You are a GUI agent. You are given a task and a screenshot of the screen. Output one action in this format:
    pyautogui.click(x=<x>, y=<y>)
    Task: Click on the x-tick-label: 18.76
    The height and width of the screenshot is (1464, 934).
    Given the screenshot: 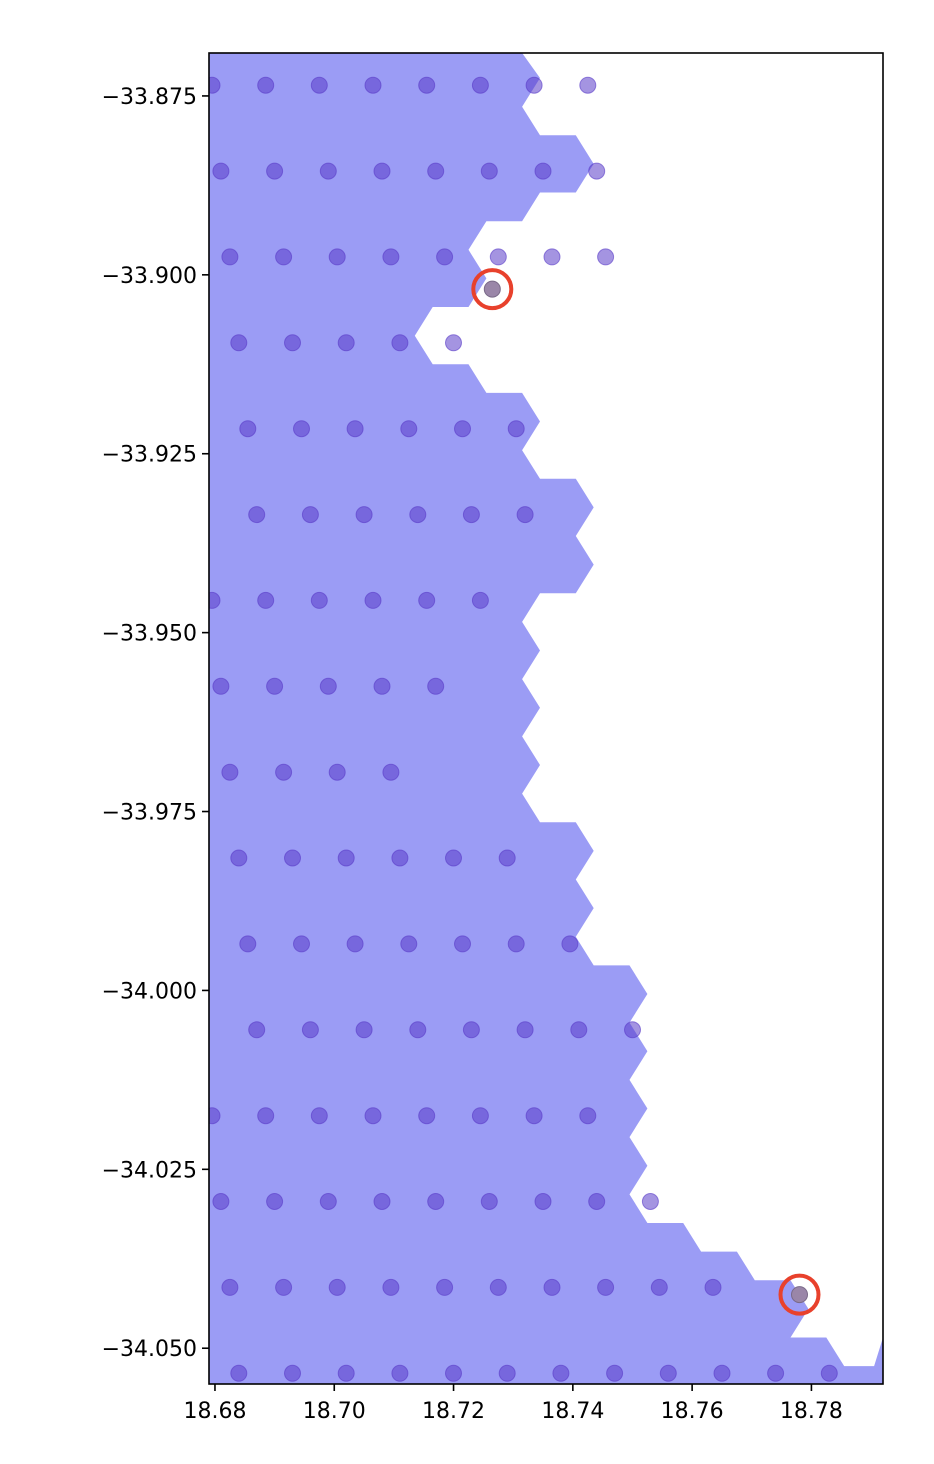 What is the action you would take?
    pyautogui.click(x=692, y=1411)
    